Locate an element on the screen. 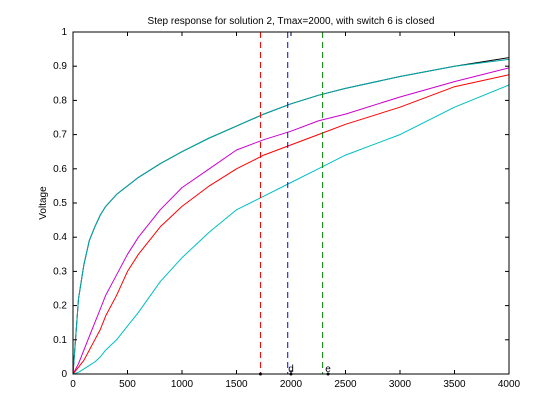 This screenshot has width=560, height=420. y-tick-label: 0.3 is located at coordinates (60, 271).